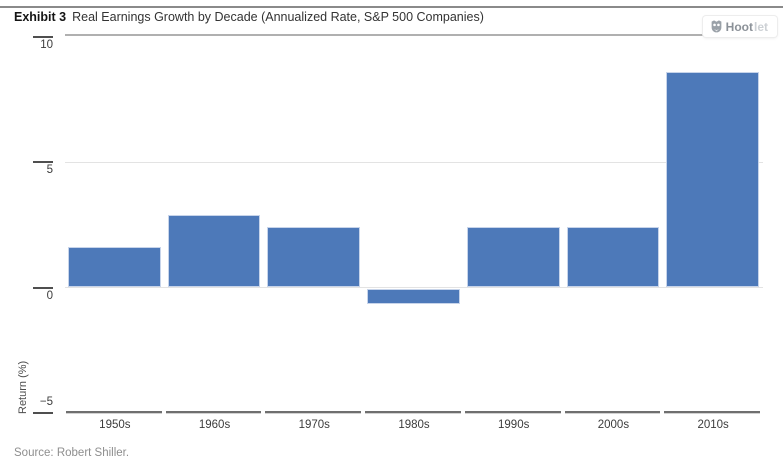 The width and height of the screenshot is (783, 471). I want to click on hootlet-badge: Hoot let, so click(739, 26).